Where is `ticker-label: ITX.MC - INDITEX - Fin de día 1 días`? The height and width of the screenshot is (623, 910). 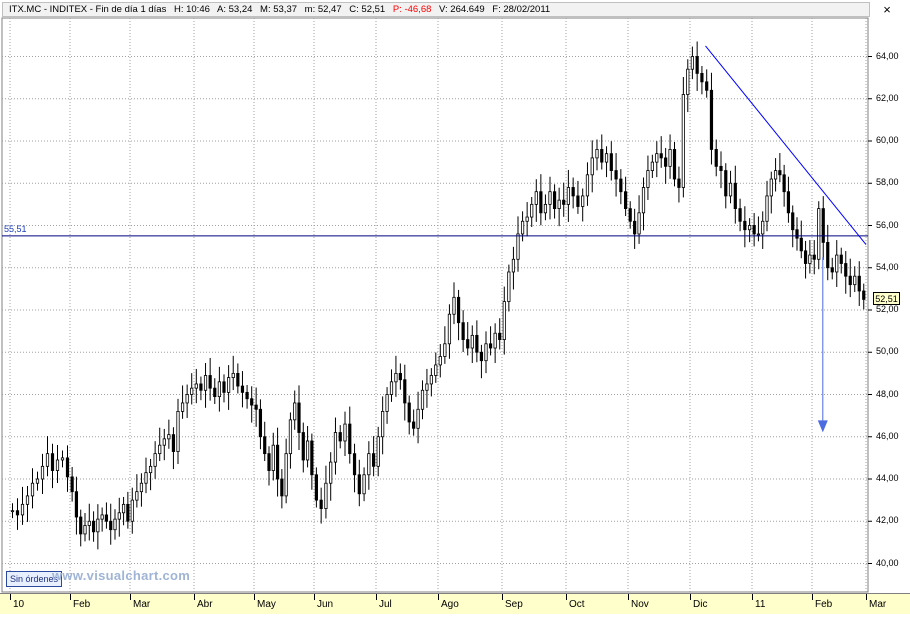 ticker-label: ITX.MC - INDITEX - Fin de día 1 días is located at coordinates (88, 9).